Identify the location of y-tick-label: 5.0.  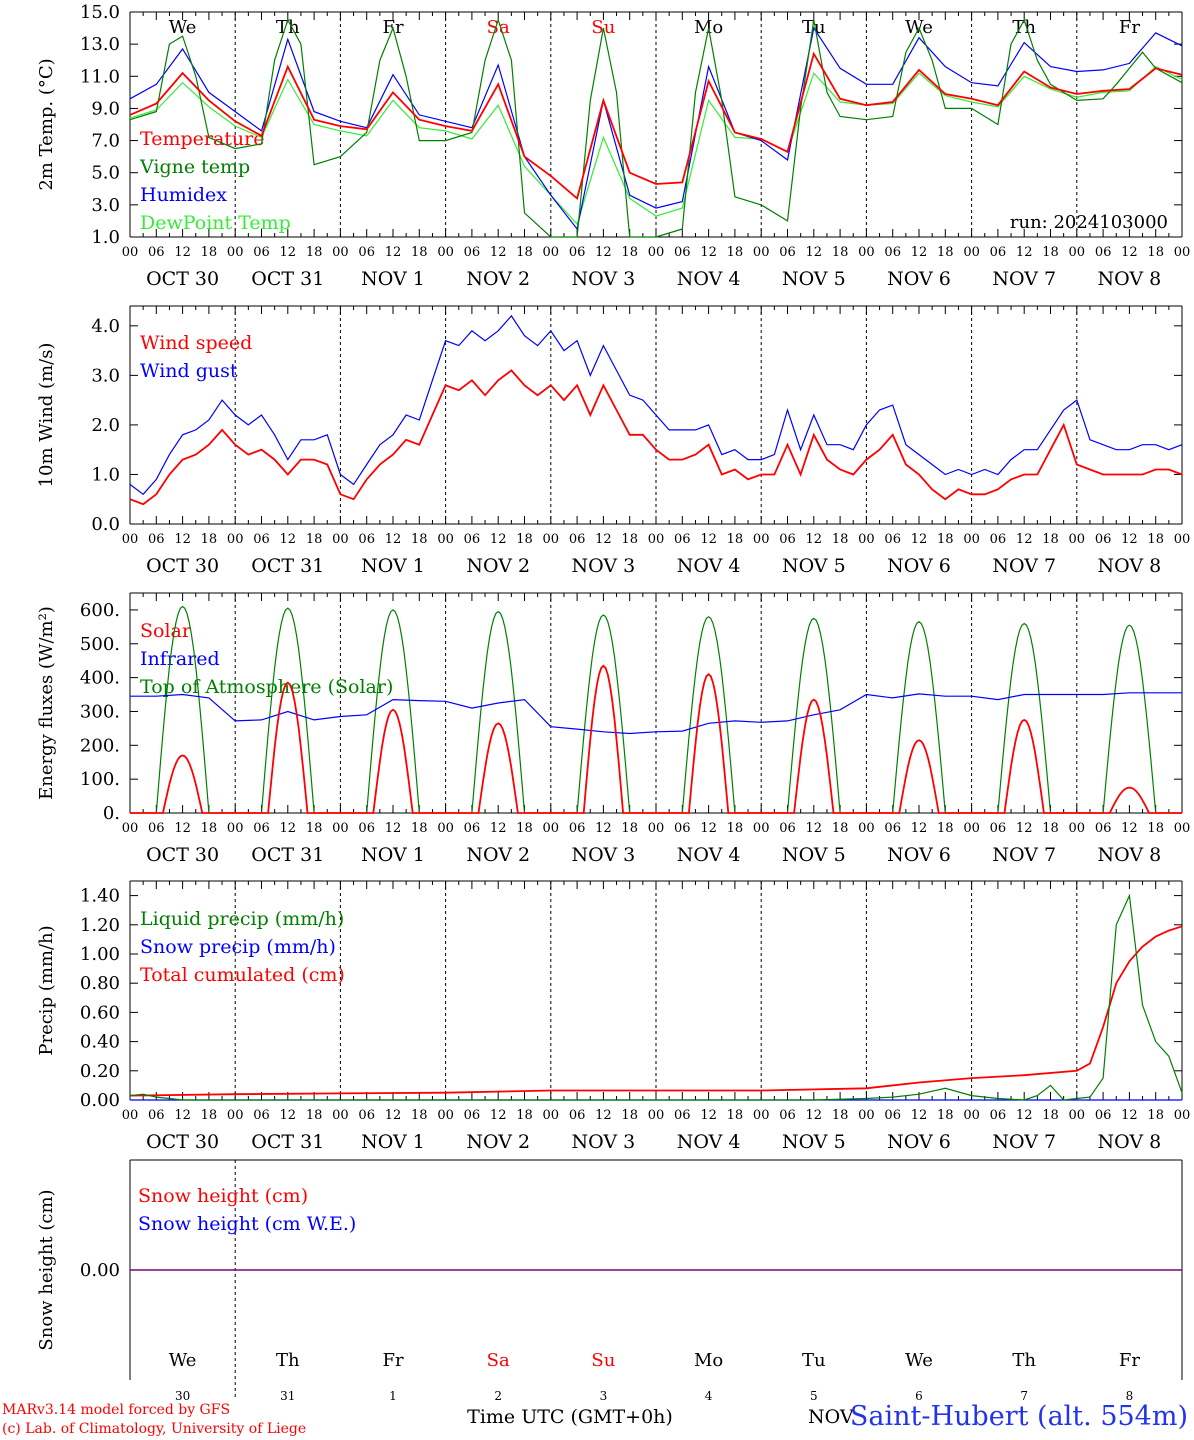
(105, 173).